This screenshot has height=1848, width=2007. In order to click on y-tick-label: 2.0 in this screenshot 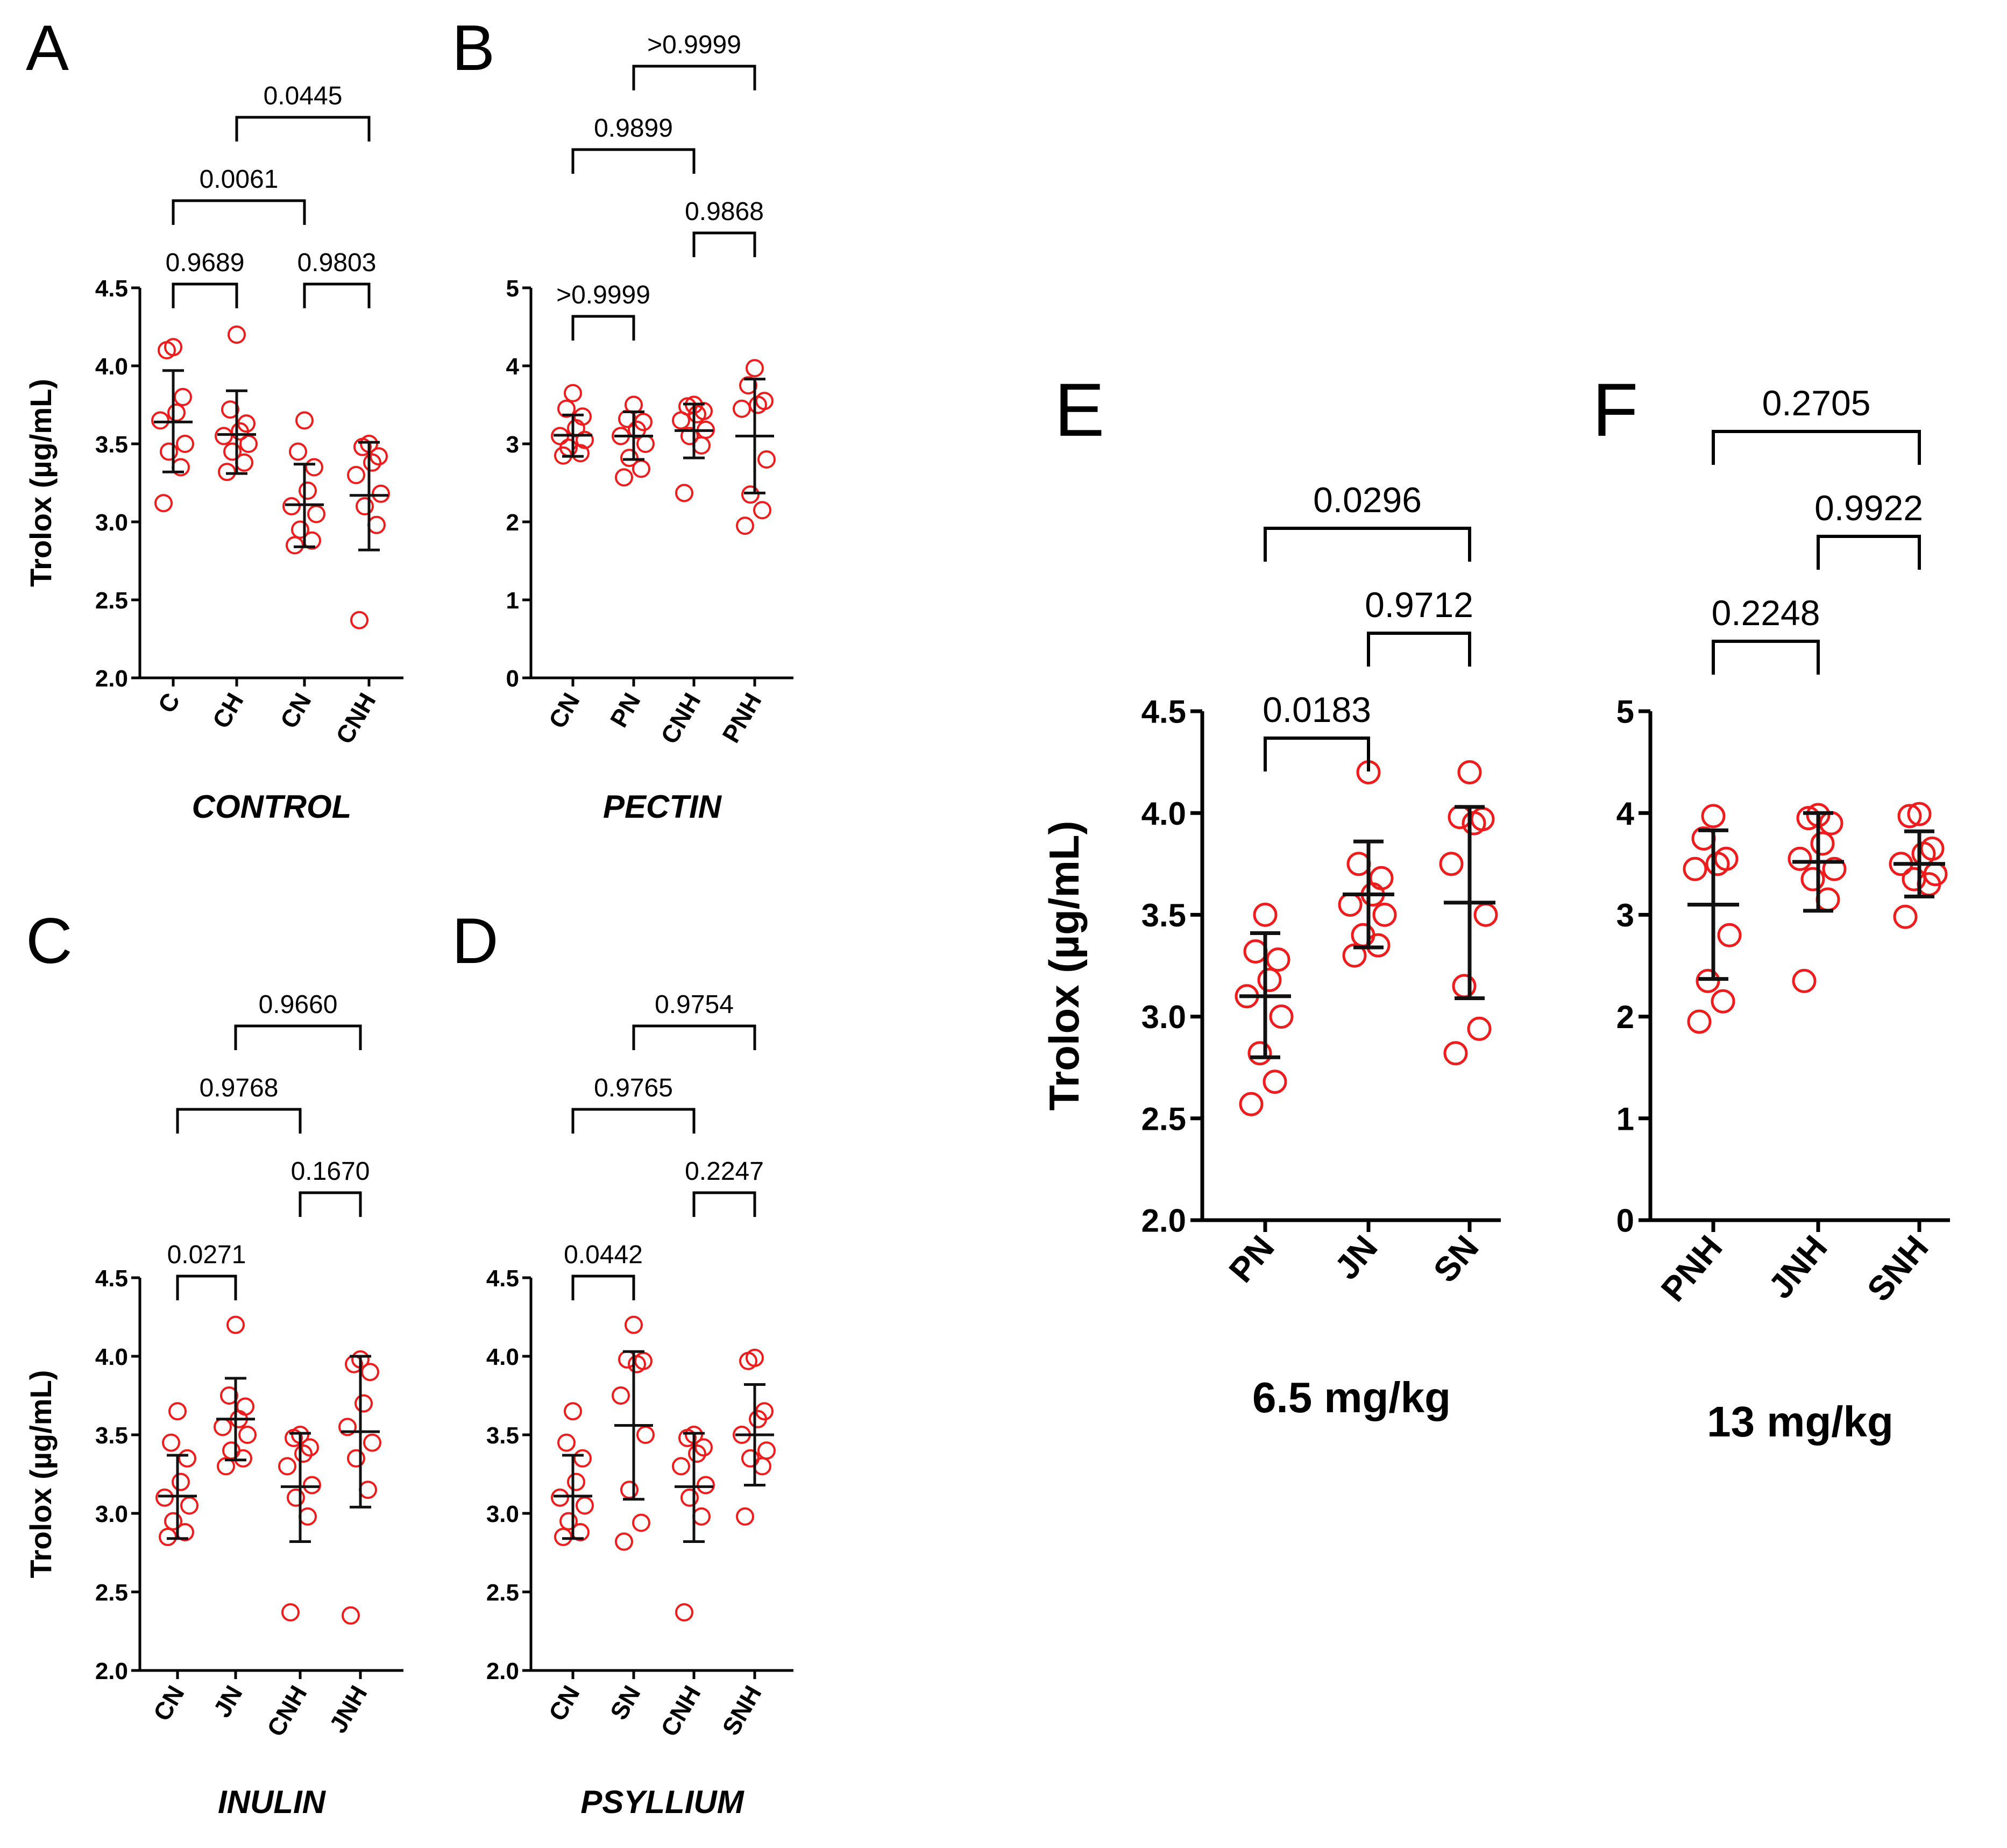, I will do `click(1163, 1221)`.